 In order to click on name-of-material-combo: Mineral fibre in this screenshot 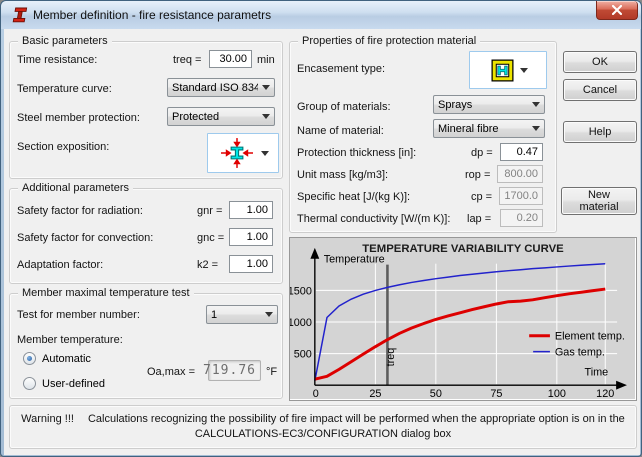, I will do `click(489, 128)`.